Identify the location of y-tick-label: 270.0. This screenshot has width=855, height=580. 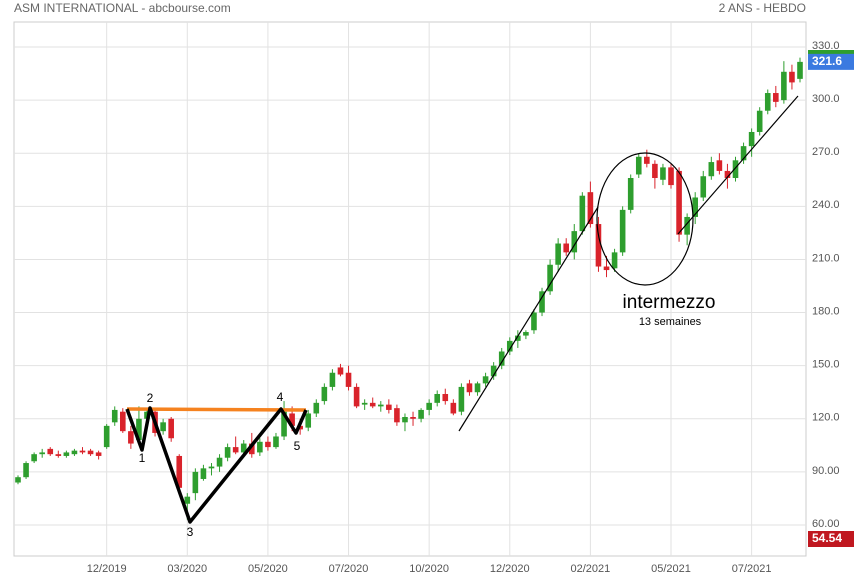
(826, 152).